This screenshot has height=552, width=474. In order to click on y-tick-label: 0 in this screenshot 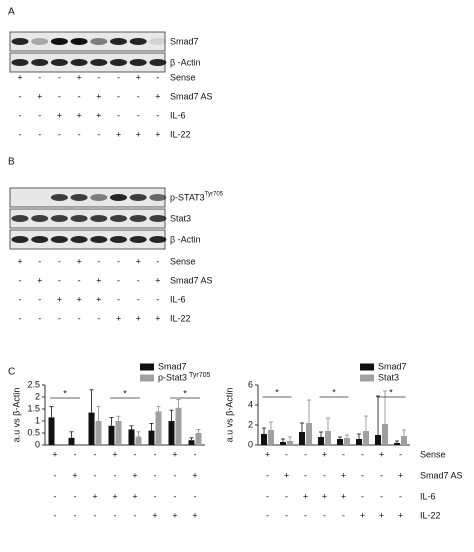, I will do `click(250, 444)`.